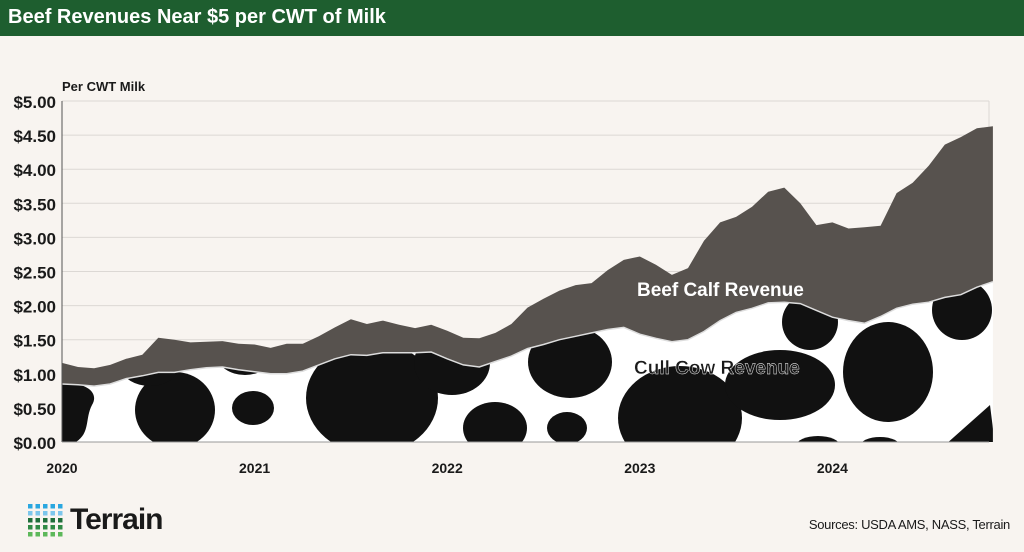 This screenshot has width=1024, height=552. Describe the element at coordinates (512, 18) in the screenshot. I see `title-bar: Beef Revenues Near $5 per CWT of Milk` at that location.